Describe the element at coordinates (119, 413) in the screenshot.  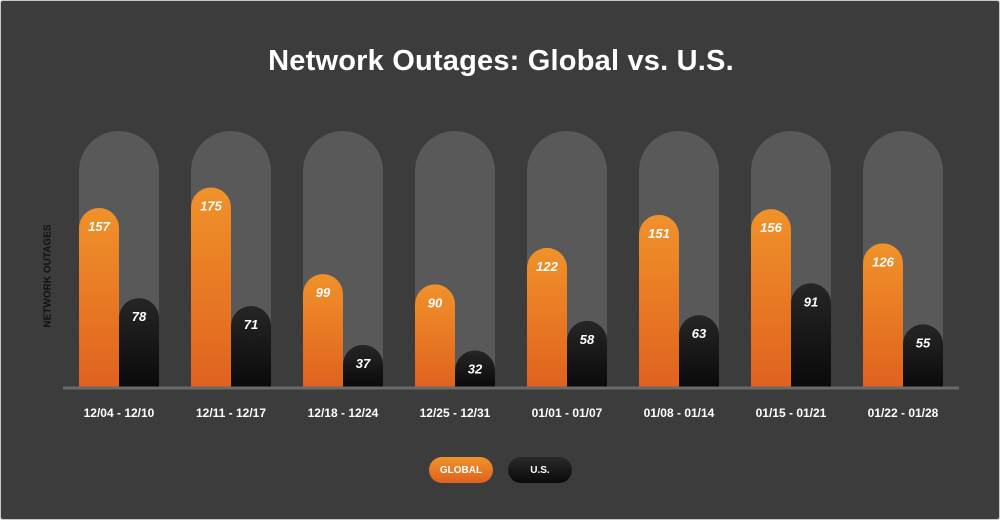
I see `x-tick-label: 12/04 - 12/10` at that location.